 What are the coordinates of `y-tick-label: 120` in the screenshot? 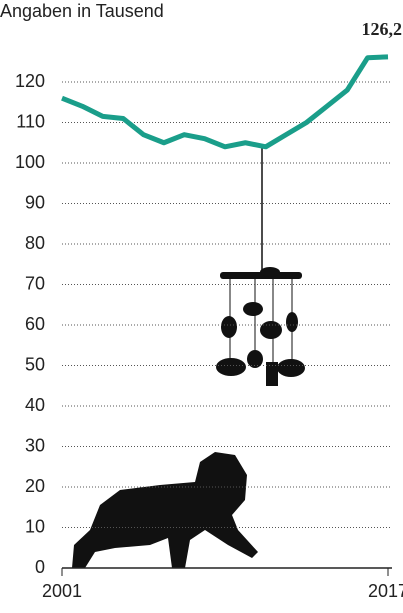 It's located at (30, 81).